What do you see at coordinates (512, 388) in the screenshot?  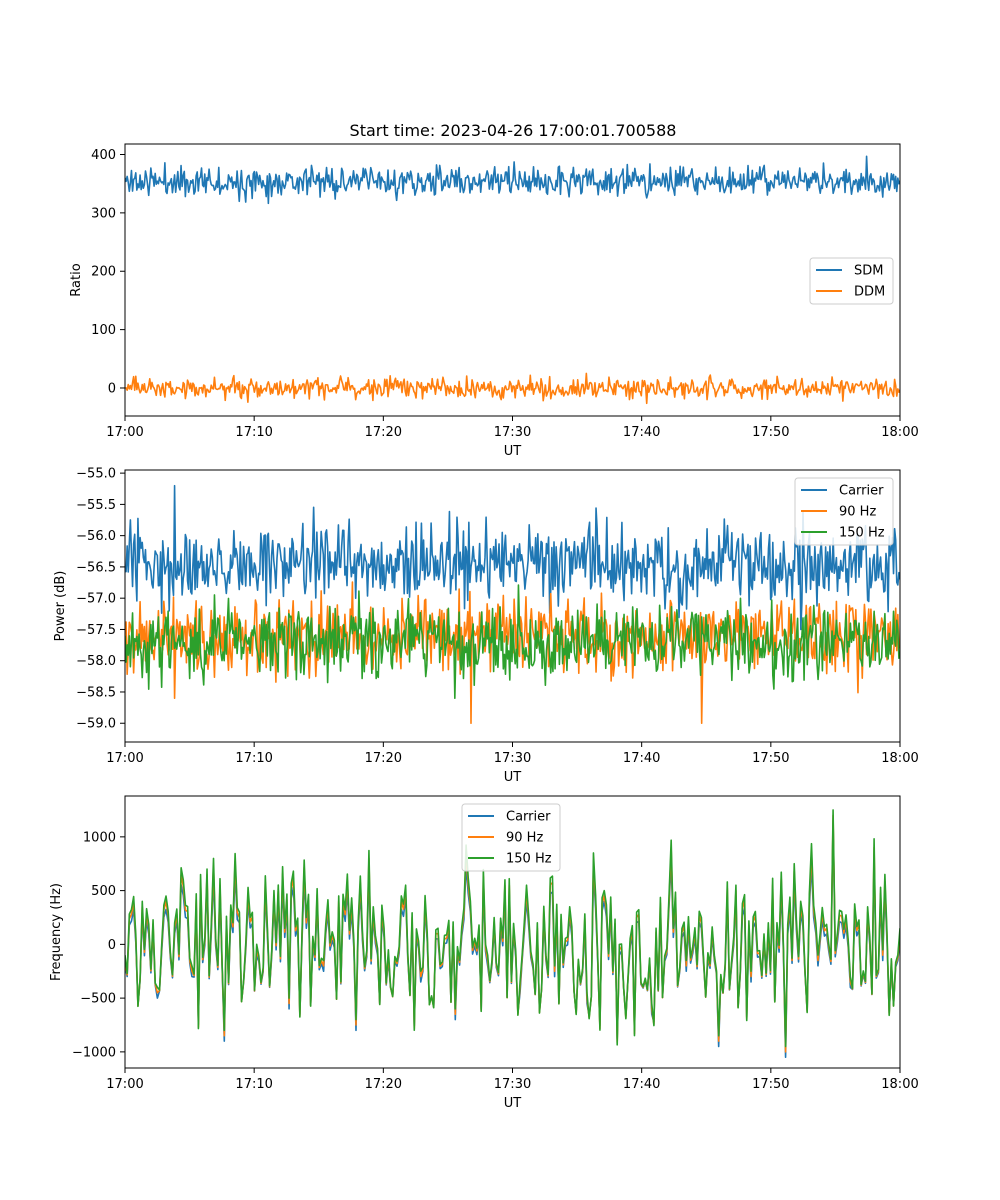 I see `series-line-ddm` at bounding box center [512, 388].